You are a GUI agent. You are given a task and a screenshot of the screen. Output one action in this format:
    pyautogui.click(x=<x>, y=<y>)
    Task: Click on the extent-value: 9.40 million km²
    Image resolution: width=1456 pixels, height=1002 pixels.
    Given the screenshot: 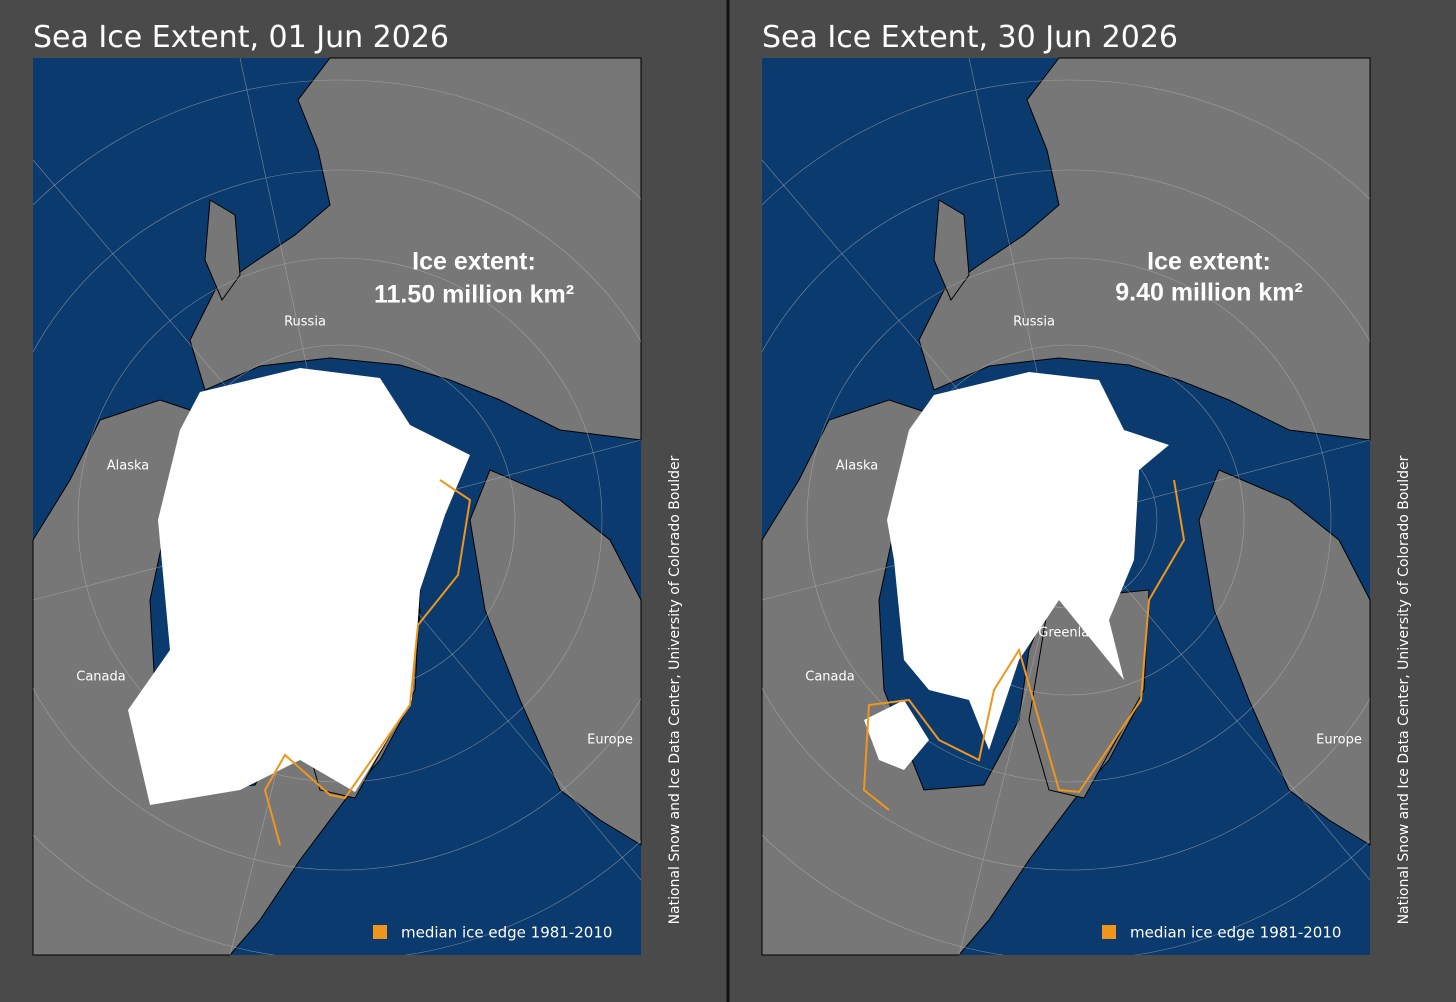 What is the action you would take?
    pyautogui.click(x=1209, y=293)
    